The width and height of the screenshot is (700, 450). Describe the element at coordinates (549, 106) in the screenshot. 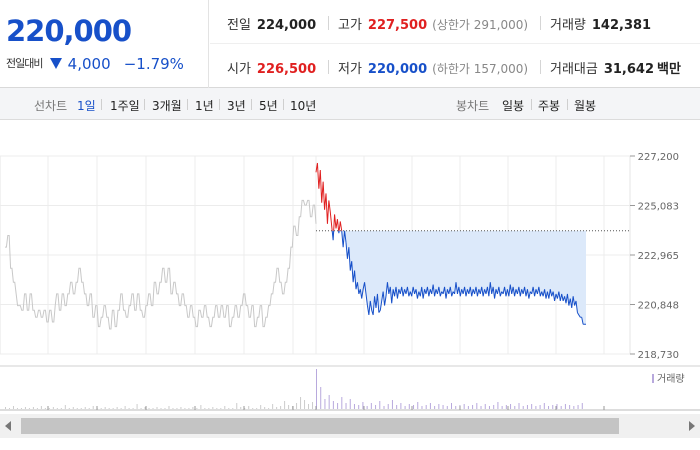

I see `candle-weekly-button: 주봉` at that location.